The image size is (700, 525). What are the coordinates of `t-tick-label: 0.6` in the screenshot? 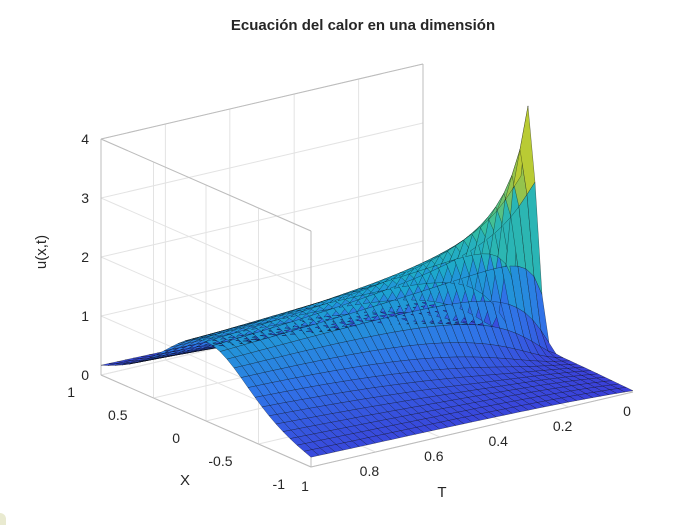 It's located at (434, 456).